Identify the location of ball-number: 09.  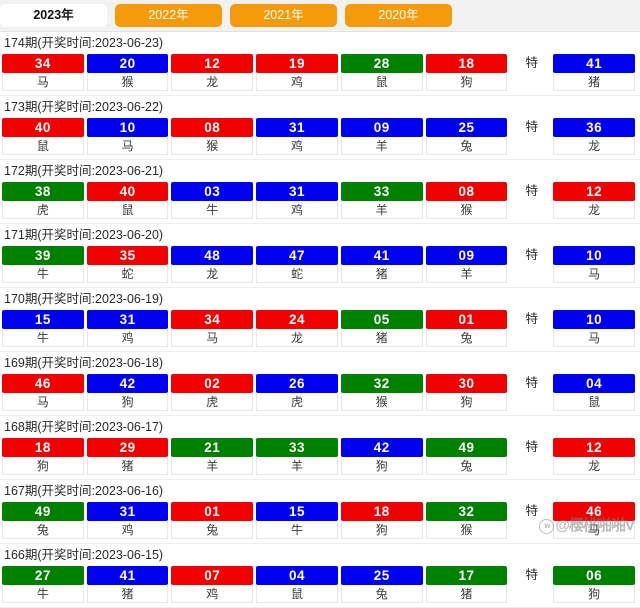
(466, 255).